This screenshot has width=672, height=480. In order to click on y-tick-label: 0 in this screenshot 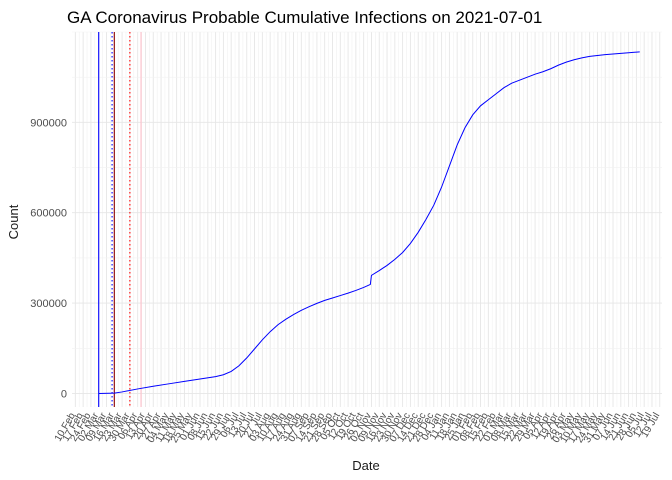, I will do `click(64, 394)`.